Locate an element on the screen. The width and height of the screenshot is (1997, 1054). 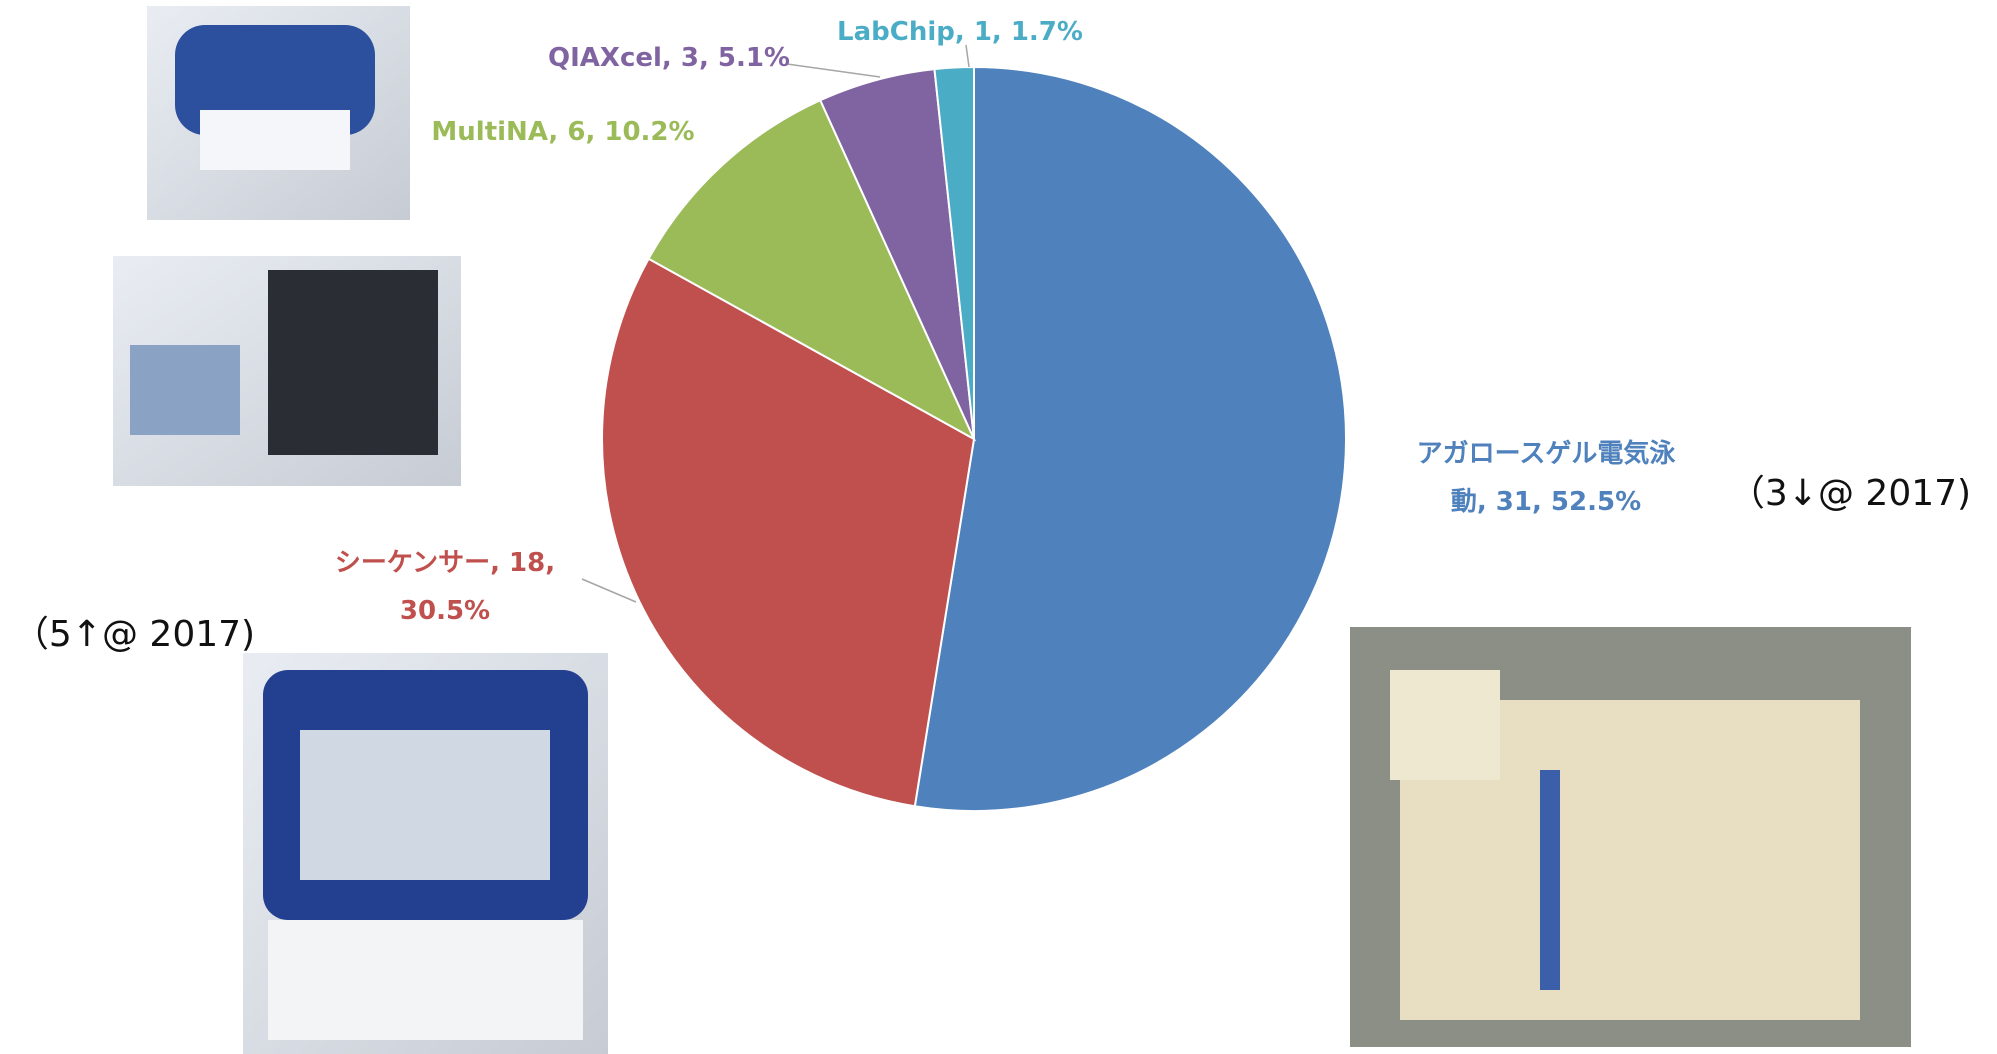
annotation: （5↑@ 2017) is located at coordinates (134, 634).